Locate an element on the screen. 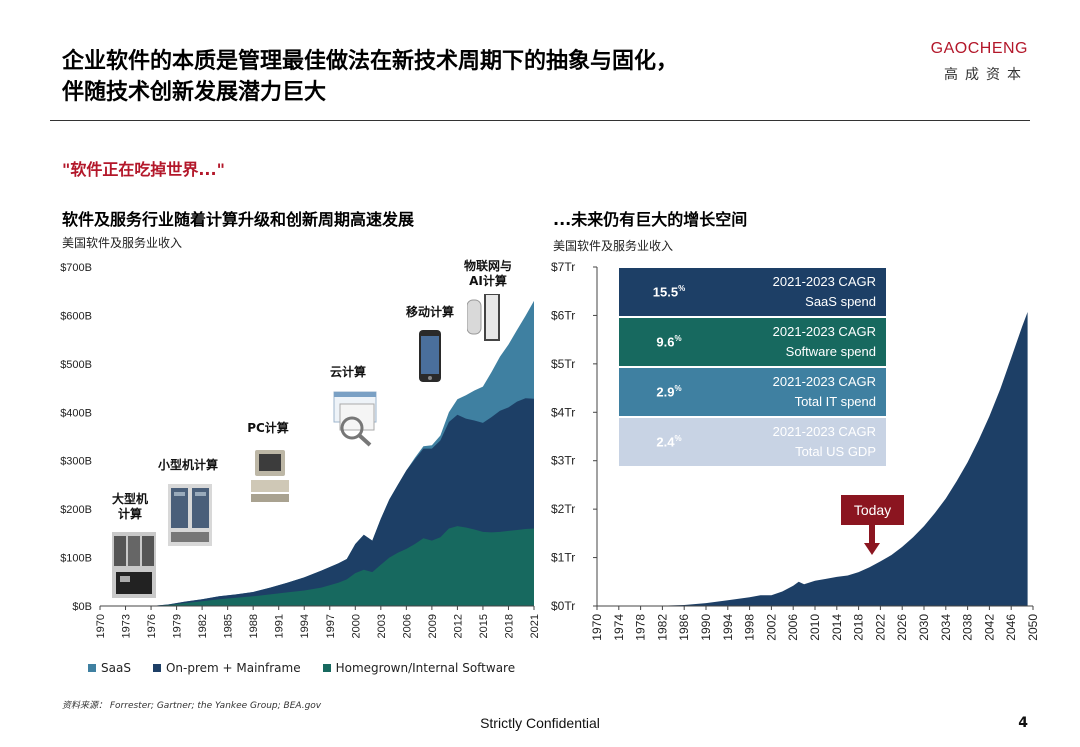  x-tick-label: 1973 is located at coordinates (127, 626).